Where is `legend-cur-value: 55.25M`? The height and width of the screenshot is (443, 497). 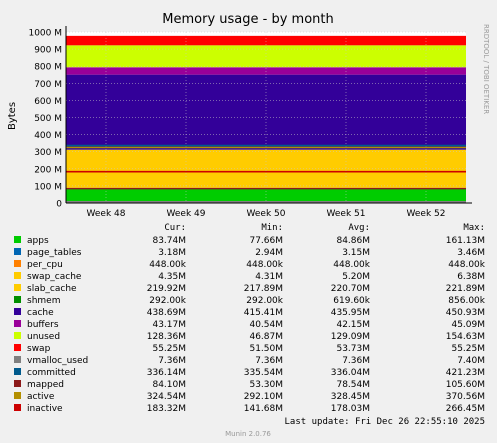
legend-cur-value: 55.25M is located at coordinates (169, 349).